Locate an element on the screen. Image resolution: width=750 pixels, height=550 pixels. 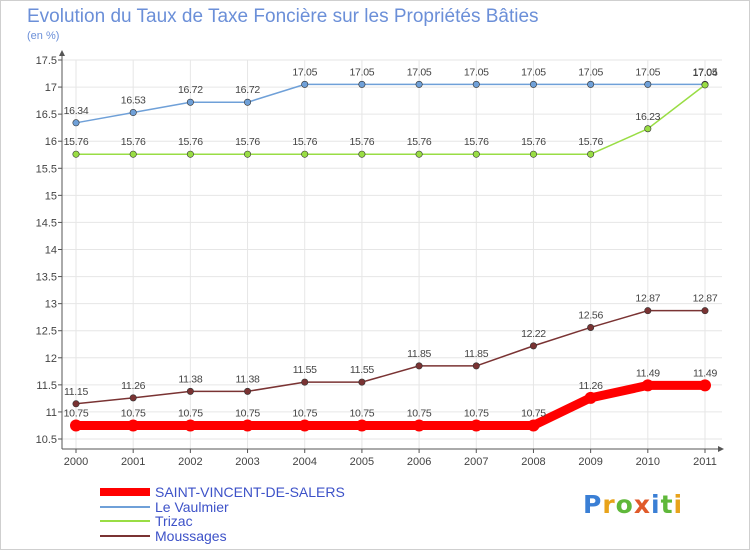
y-axis-arrow is located at coordinates (62, 53).